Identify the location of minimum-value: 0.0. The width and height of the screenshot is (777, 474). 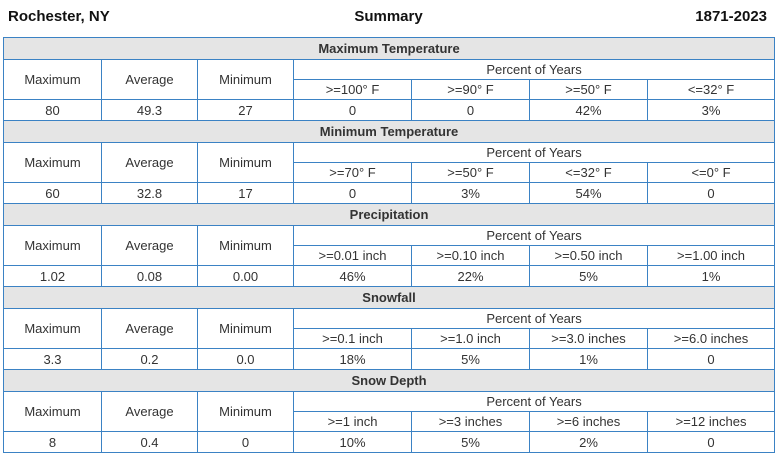
(245, 359).